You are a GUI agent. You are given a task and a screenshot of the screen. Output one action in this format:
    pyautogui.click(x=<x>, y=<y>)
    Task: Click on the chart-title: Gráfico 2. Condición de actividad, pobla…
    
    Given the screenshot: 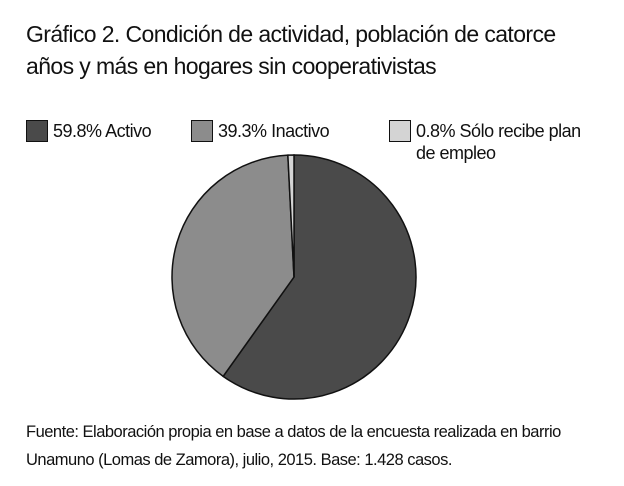 What is the action you would take?
    pyautogui.click(x=291, y=50)
    